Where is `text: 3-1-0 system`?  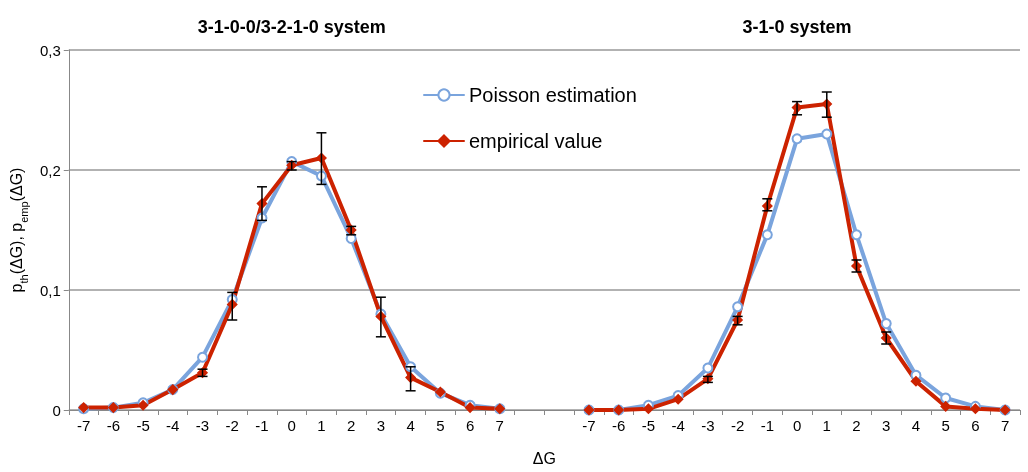 text: 3-1-0 system is located at coordinates (797, 27).